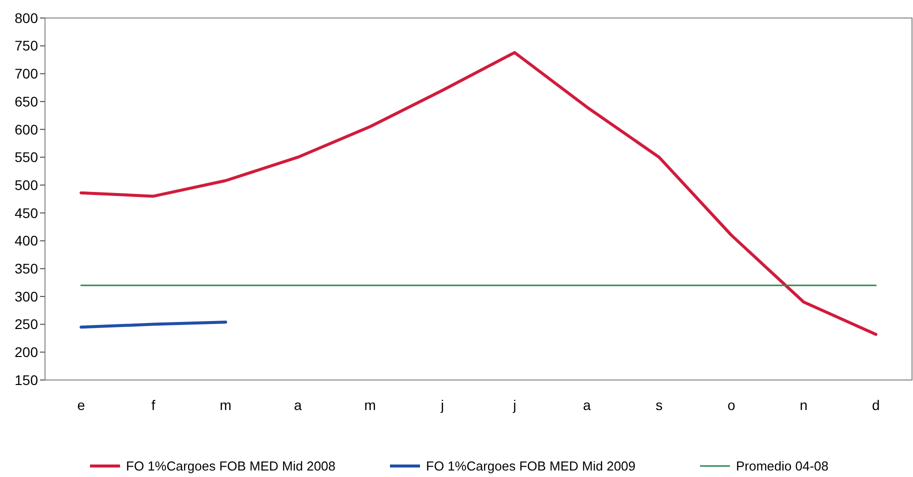 Image resolution: width=913 pixels, height=477 pixels. I want to click on y-tick-label: 200, so click(26, 352).